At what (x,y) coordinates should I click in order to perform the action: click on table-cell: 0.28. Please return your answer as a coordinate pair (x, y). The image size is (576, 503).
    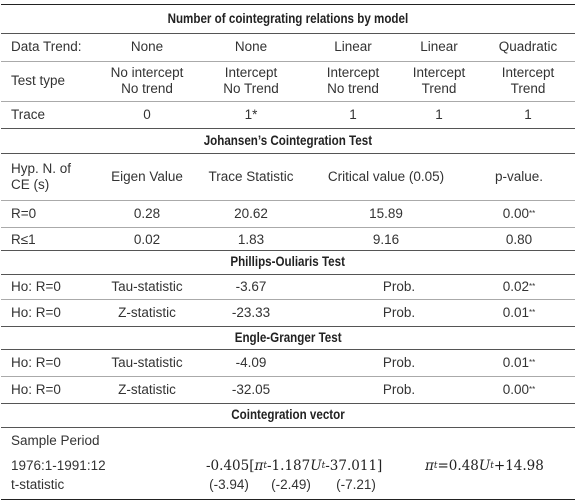
    Looking at the image, I should click on (147, 213).